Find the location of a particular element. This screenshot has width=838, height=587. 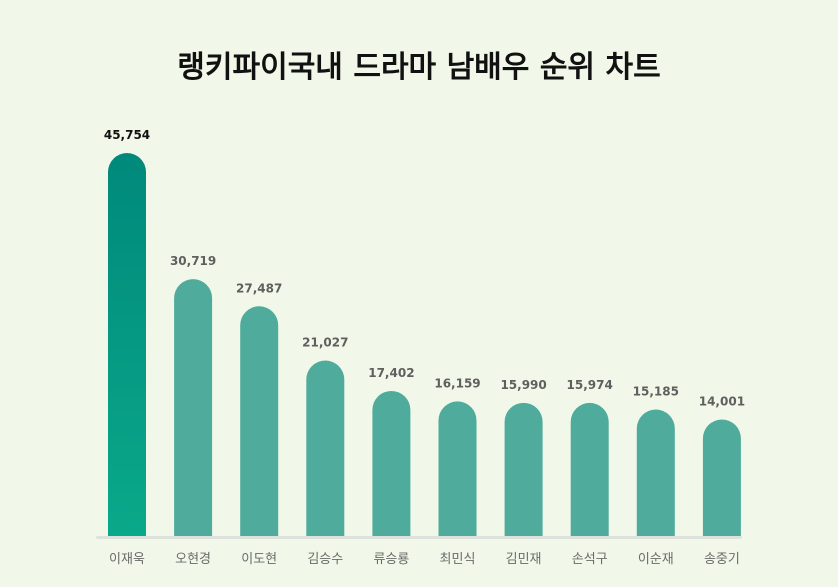

category-labels-group: 이재욱 오현경 이도현 김승수 류승룡 최민식 김민재 손석구 이순재 송중기 is located at coordinates (424, 559).